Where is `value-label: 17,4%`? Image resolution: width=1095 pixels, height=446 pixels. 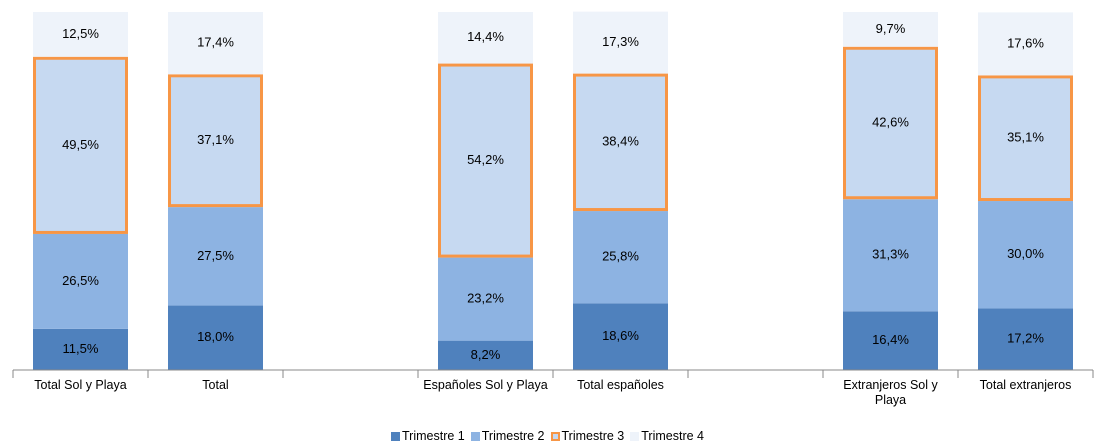
value-label: 17,4% is located at coordinates (215, 42).